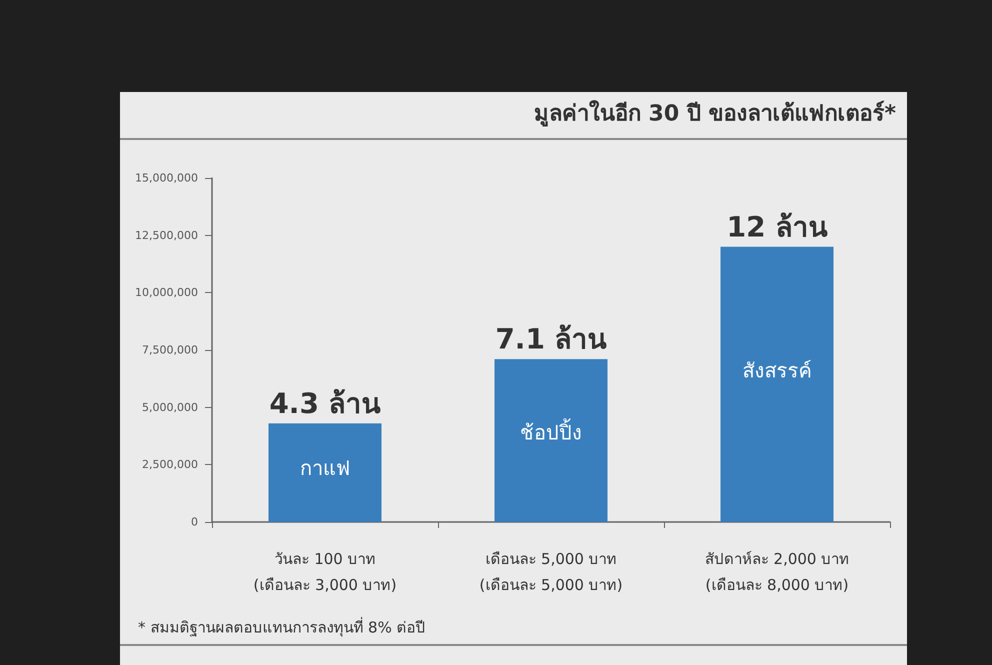 This screenshot has height=665, width=992. I want to click on annotation: ช้อปปิ้ง, so click(551, 431).